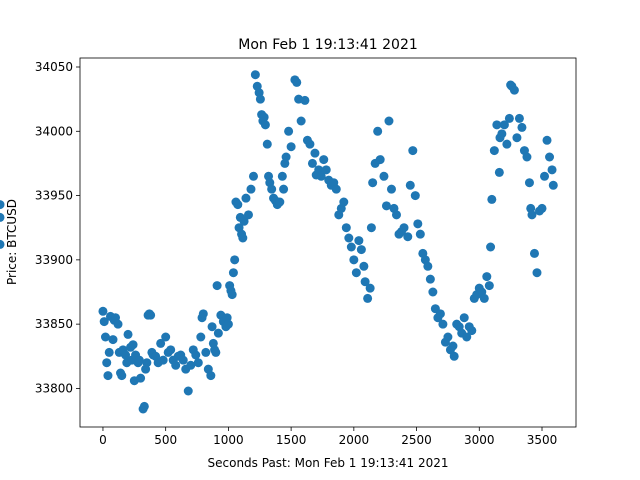 The image size is (640, 480). What do you see at coordinates (103, 440) in the screenshot?
I see `x-tick-label: 0` at bounding box center [103, 440].